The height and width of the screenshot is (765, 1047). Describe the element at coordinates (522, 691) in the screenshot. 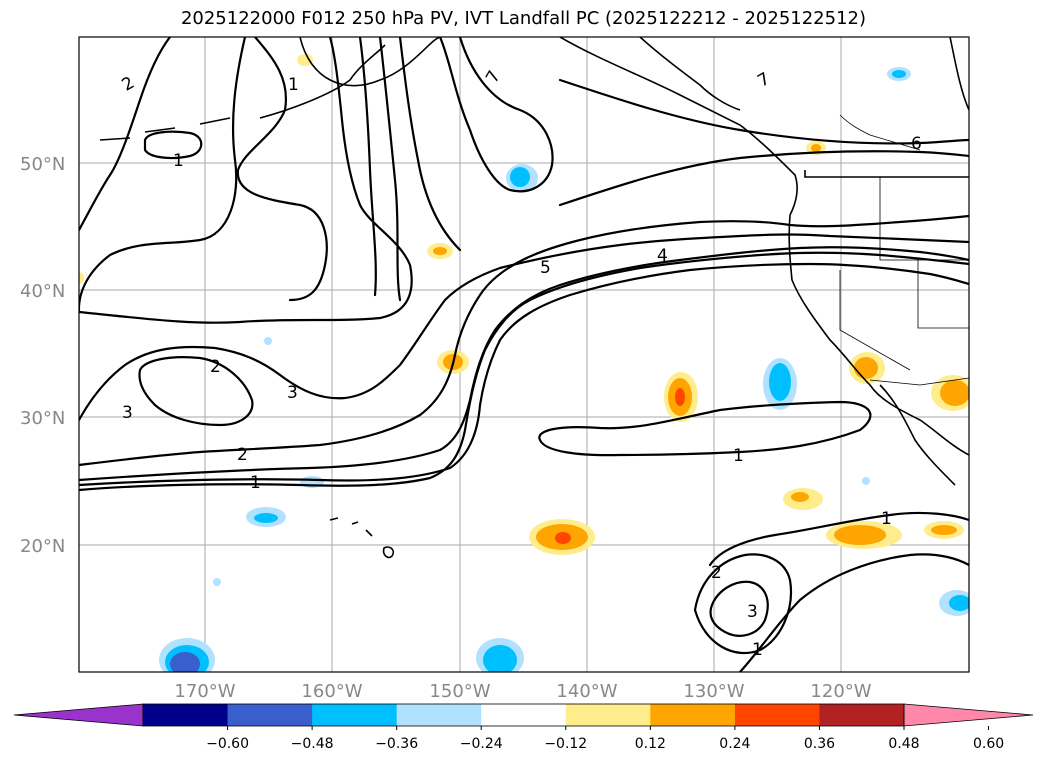

I see `longitude-labels: 170°W 160°W 150°W 140°W 130°W 120°W` at that location.